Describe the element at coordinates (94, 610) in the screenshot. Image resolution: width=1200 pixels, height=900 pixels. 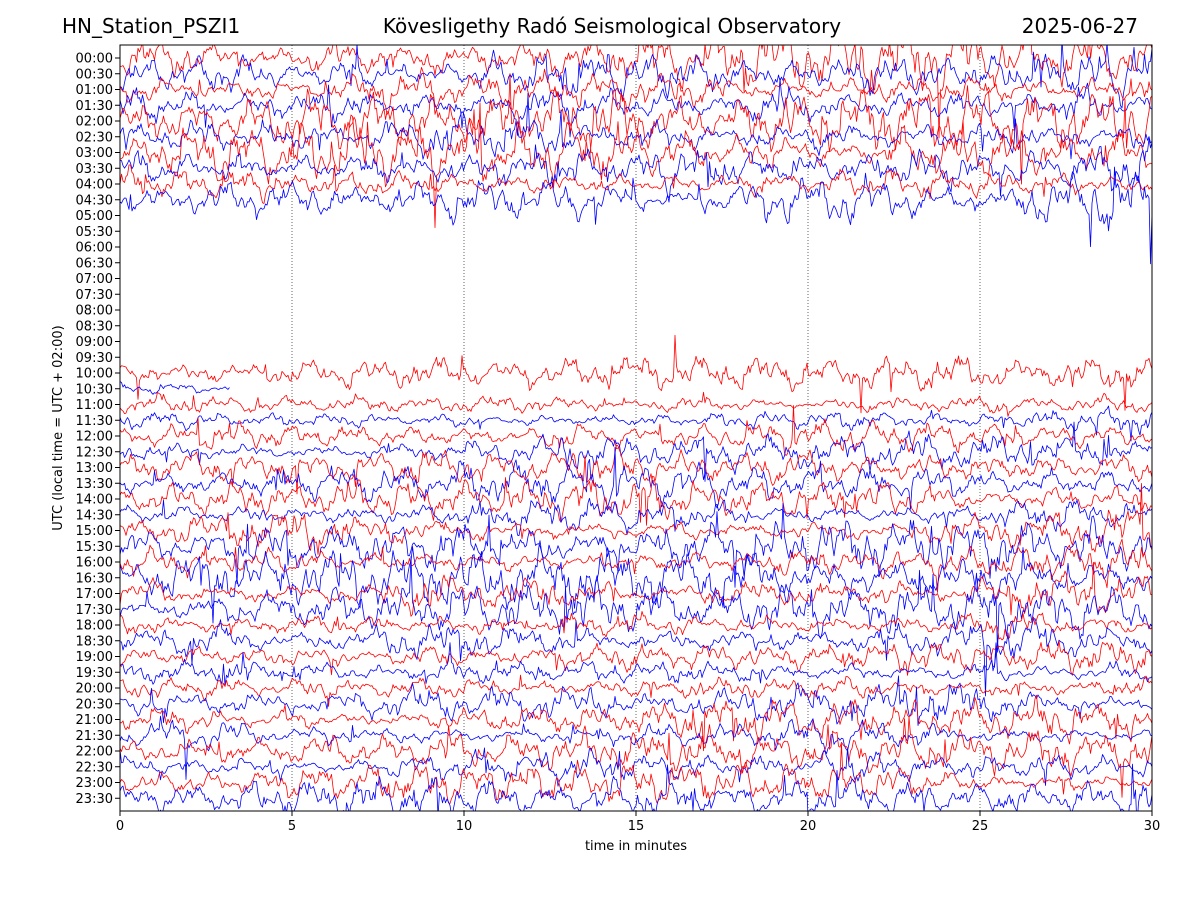
I see `y-tick-label: 17:30` at that location.